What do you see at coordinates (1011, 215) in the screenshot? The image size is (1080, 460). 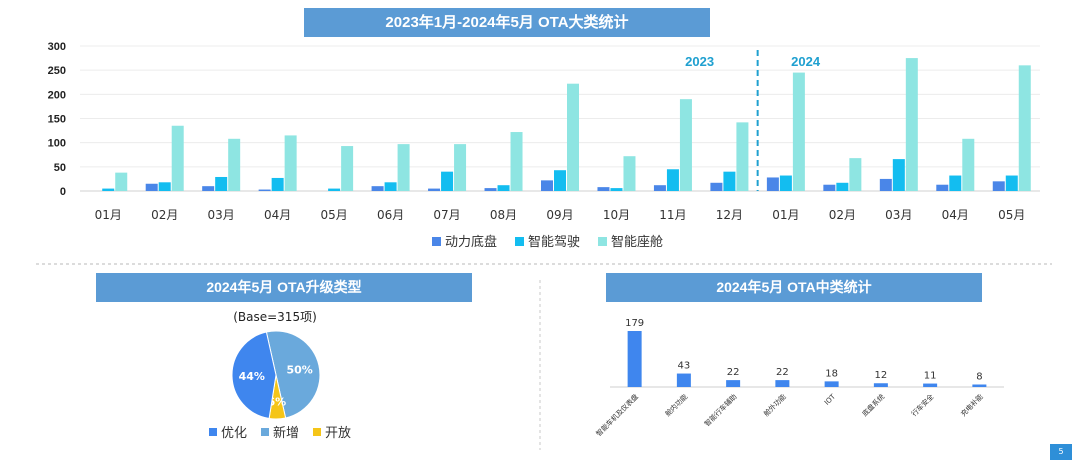 I see `x-tick-label: 05月` at bounding box center [1011, 215].